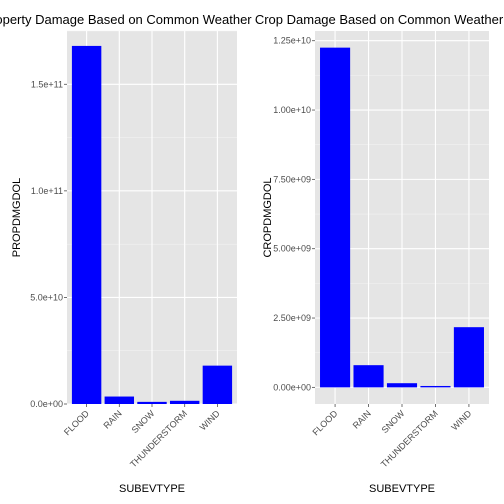  Describe the element at coordinates (47, 191) in the screenshot. I see `y-tick-label: 1.0e+11` at that location.